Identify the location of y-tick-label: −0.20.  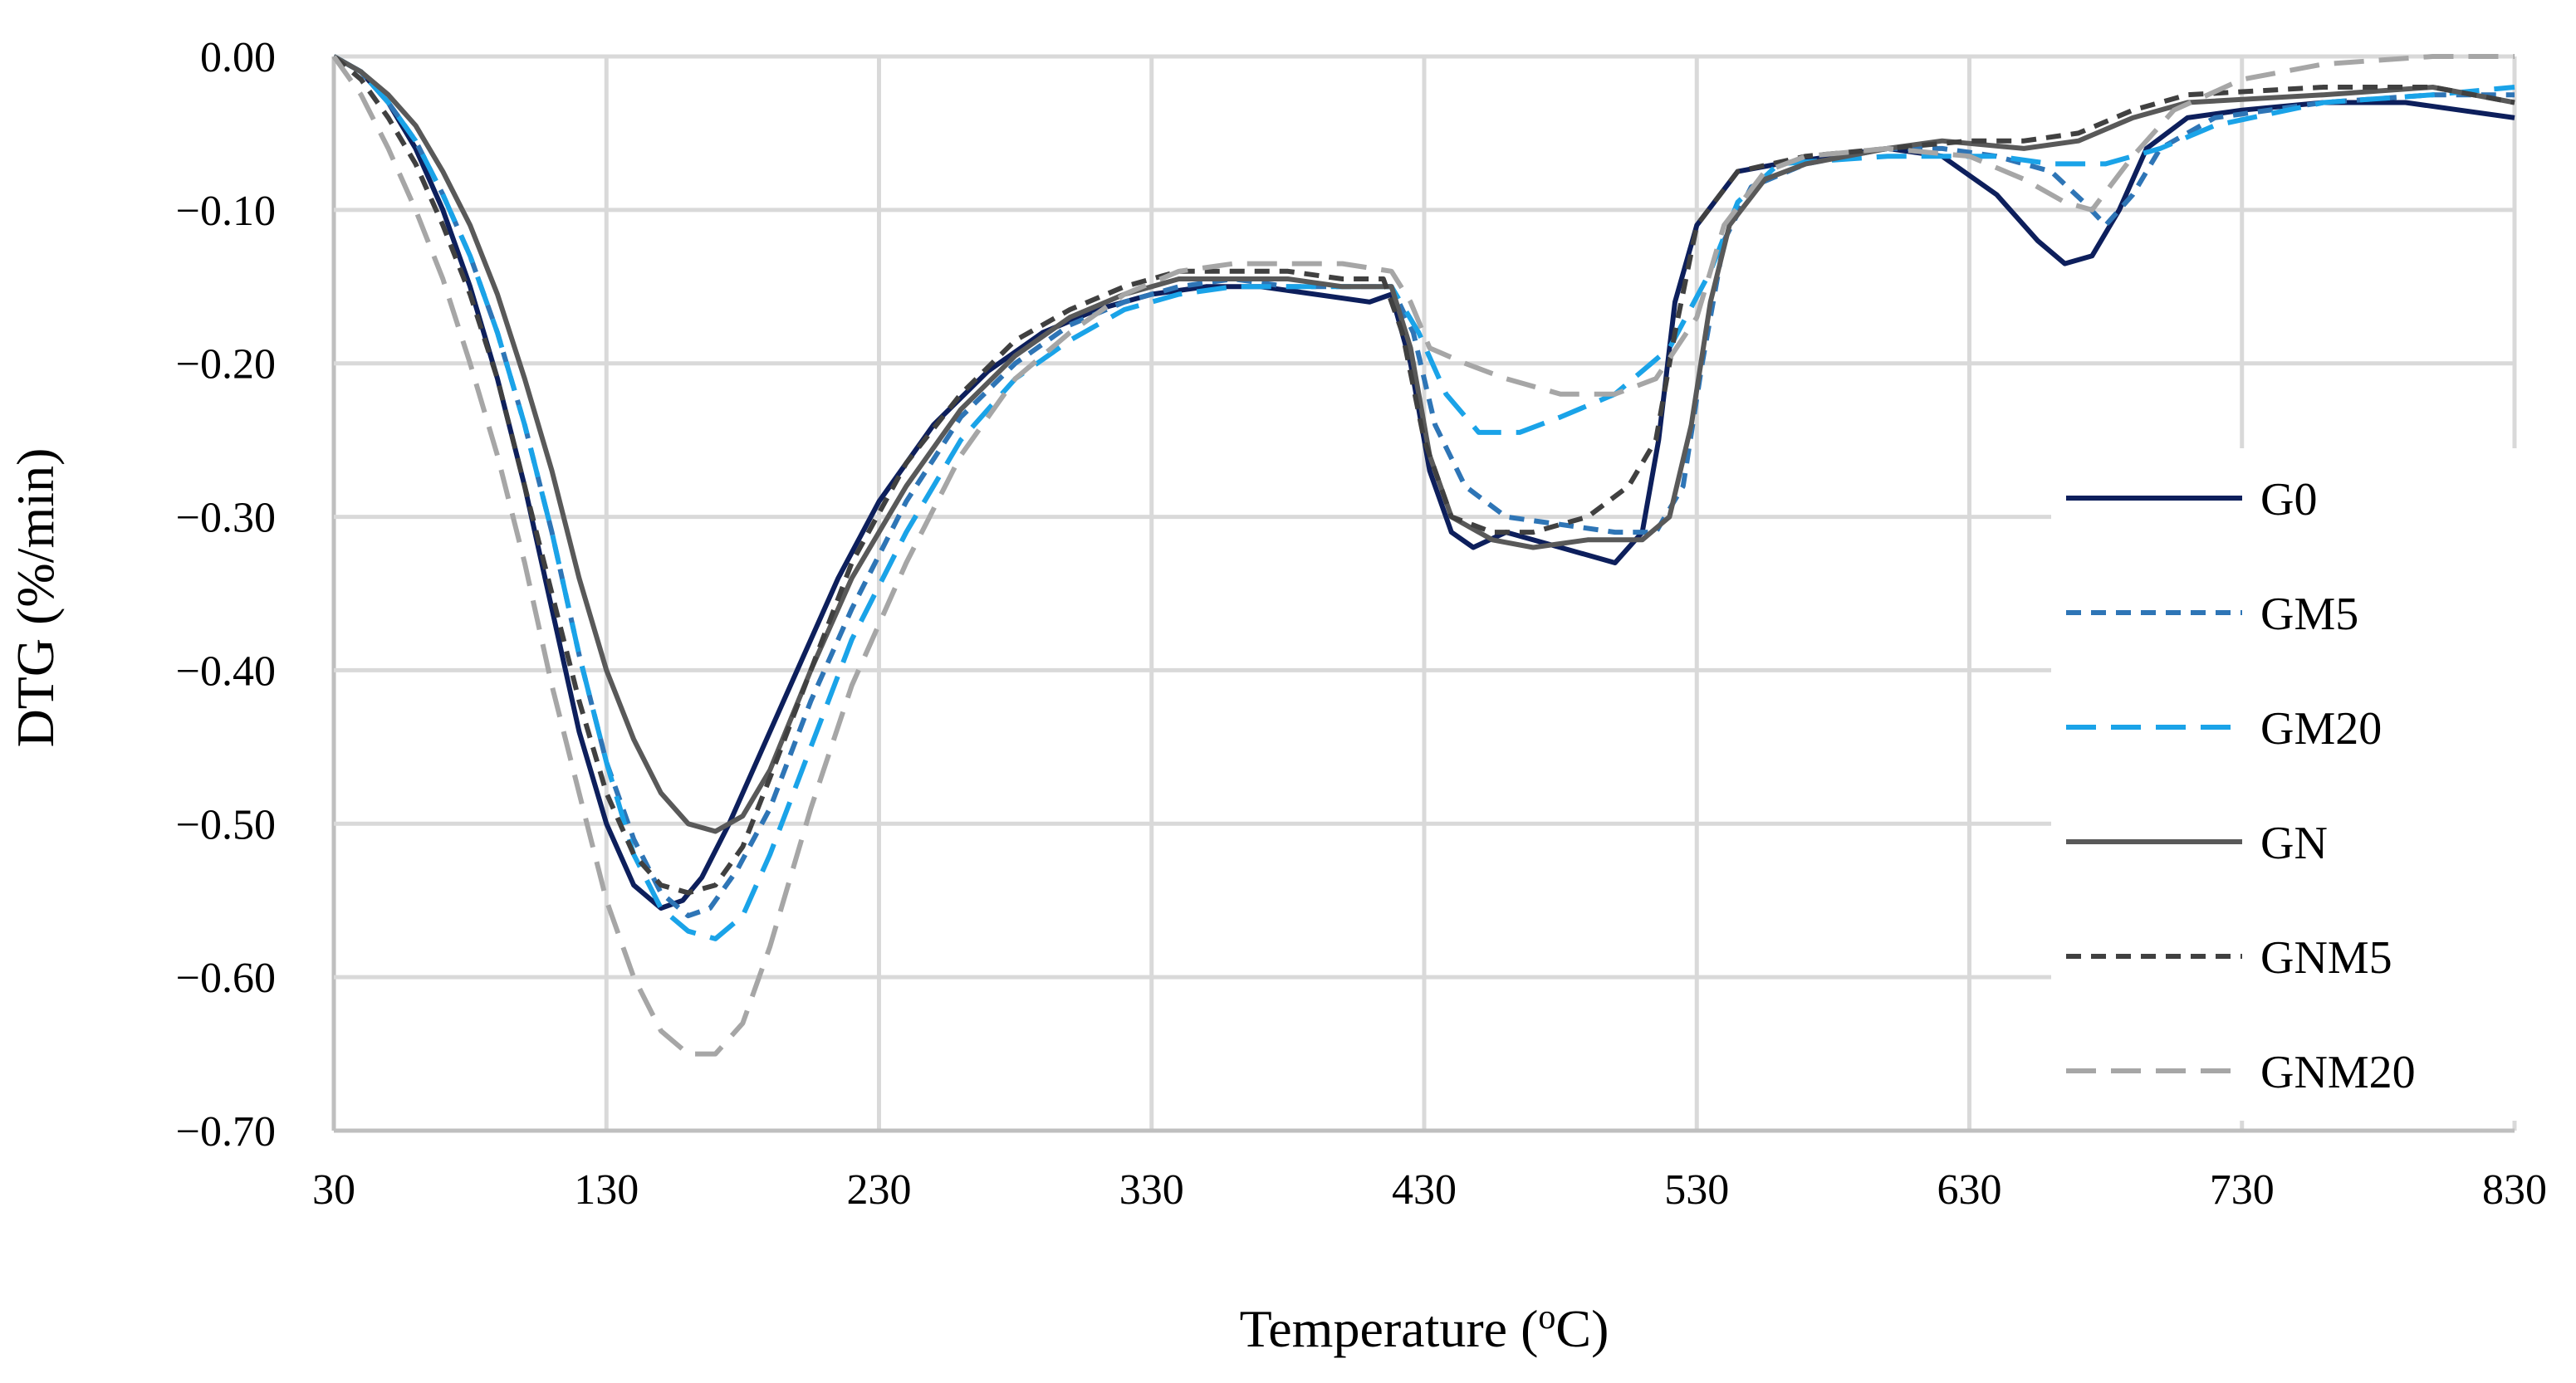
(226, 365).